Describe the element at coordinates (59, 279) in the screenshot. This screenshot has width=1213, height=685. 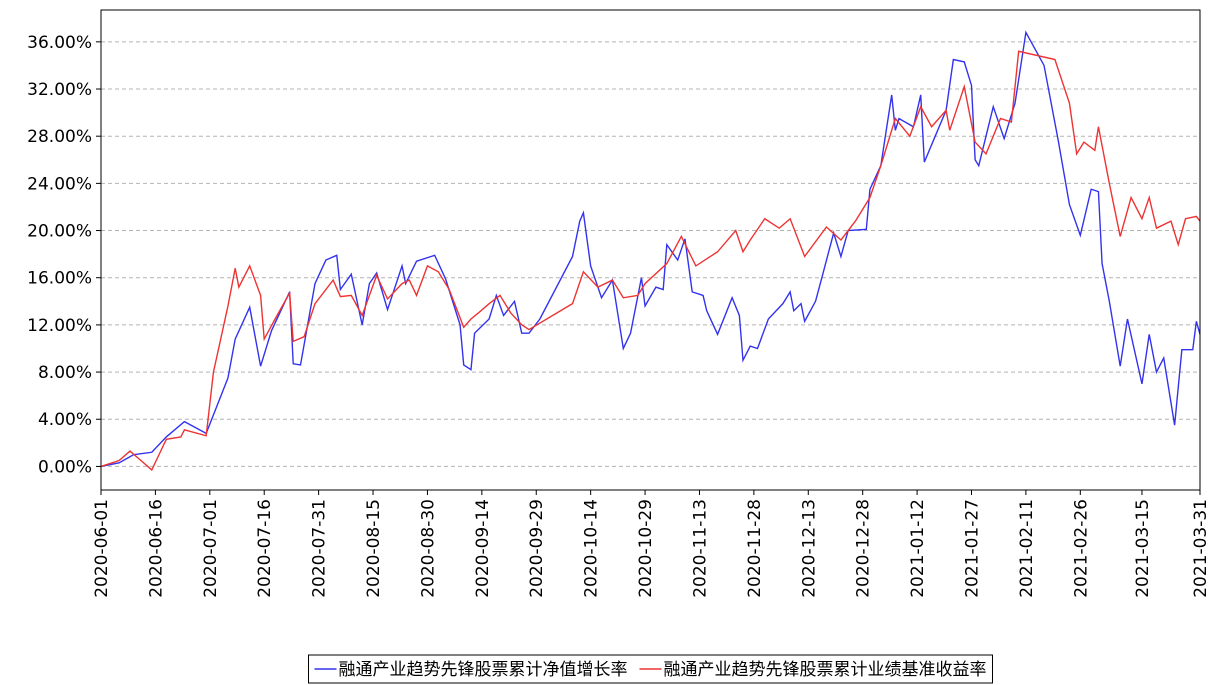
I see `y-tick-label: 16.00%` at that location.